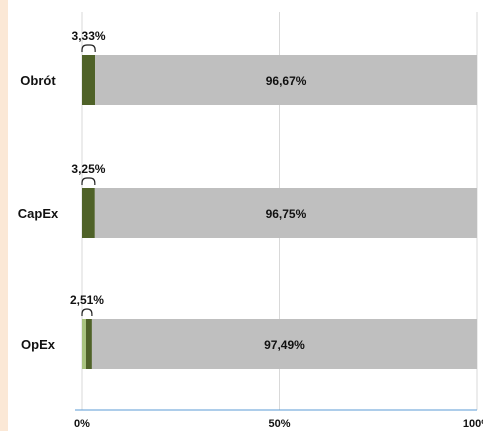 Image resolution: width=483 pixels, height=431 pixels. What do you see at coordinates (38, 213) in the screenshot?
I see `category-label: CapEx` at bounding box center [38, 213].